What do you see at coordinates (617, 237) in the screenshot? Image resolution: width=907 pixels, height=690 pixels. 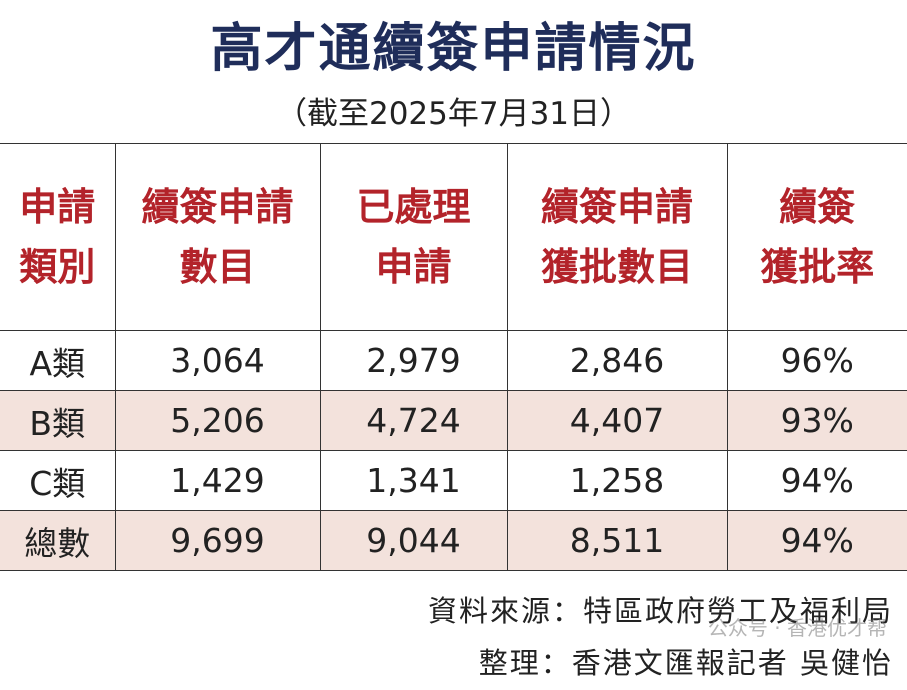 I see `column-header: 續簽申請 獲批數目` at bounding box center [617, 237].